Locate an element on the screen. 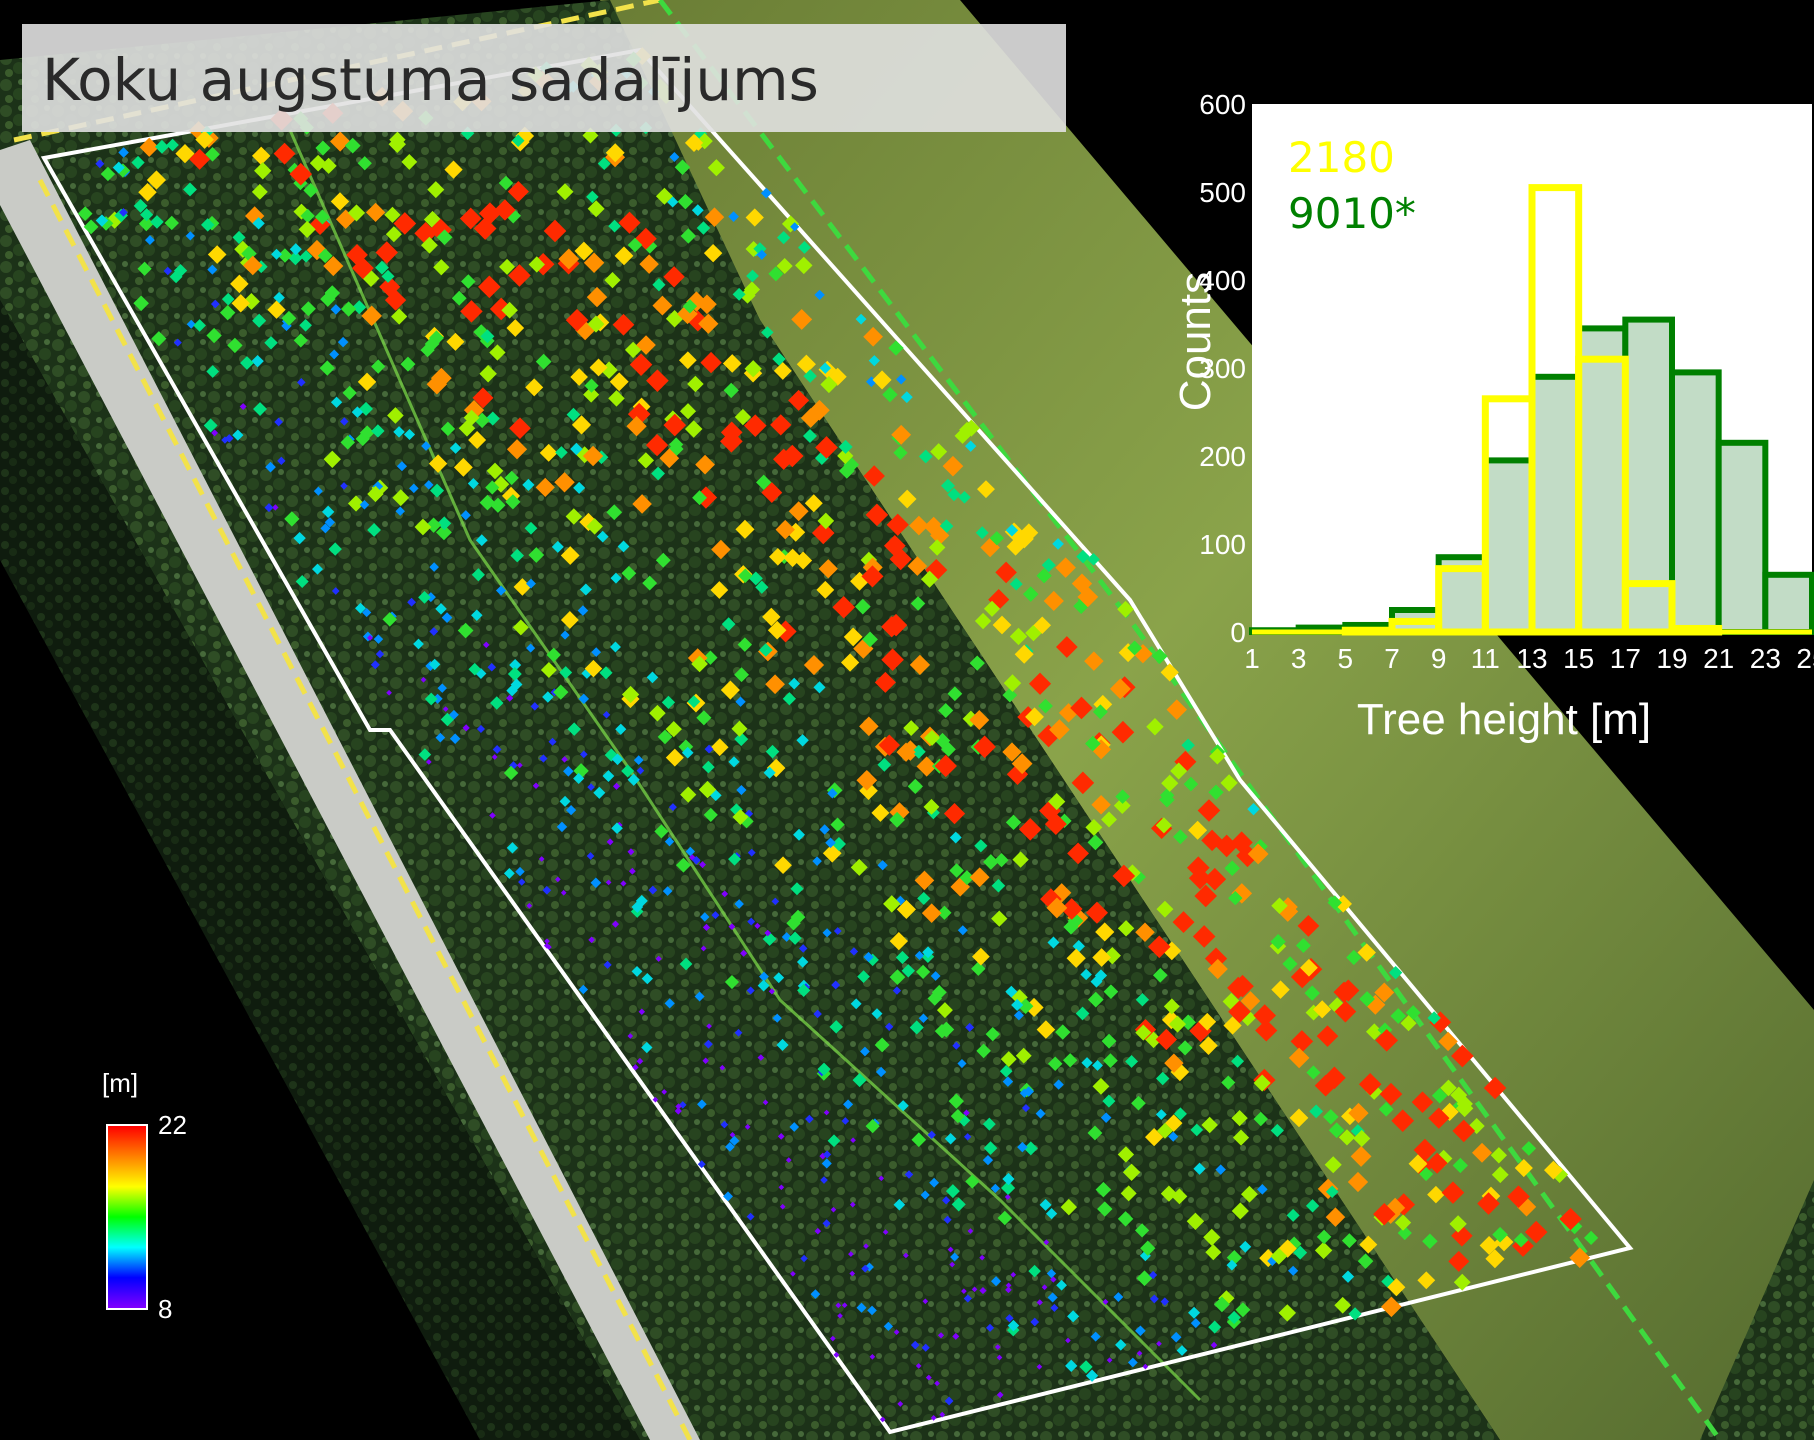  x-tick-label: 21 is located at coordinates (1718, 658).